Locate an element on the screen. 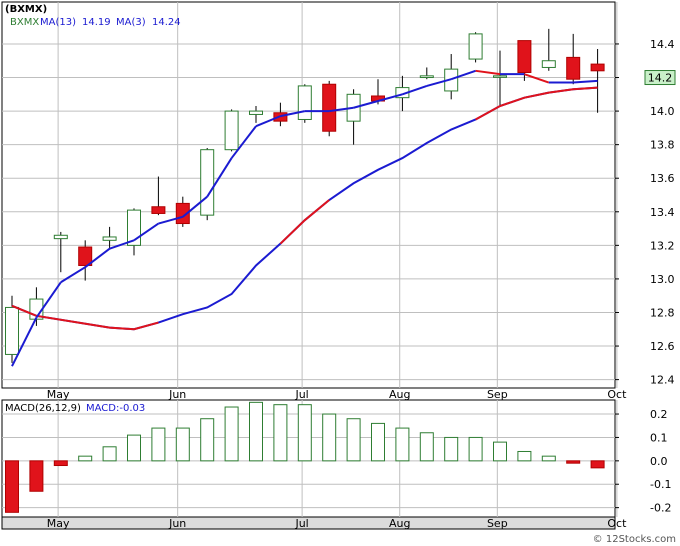  macd-y-tick-label: 0.0 is located at coordinates (659, 461).